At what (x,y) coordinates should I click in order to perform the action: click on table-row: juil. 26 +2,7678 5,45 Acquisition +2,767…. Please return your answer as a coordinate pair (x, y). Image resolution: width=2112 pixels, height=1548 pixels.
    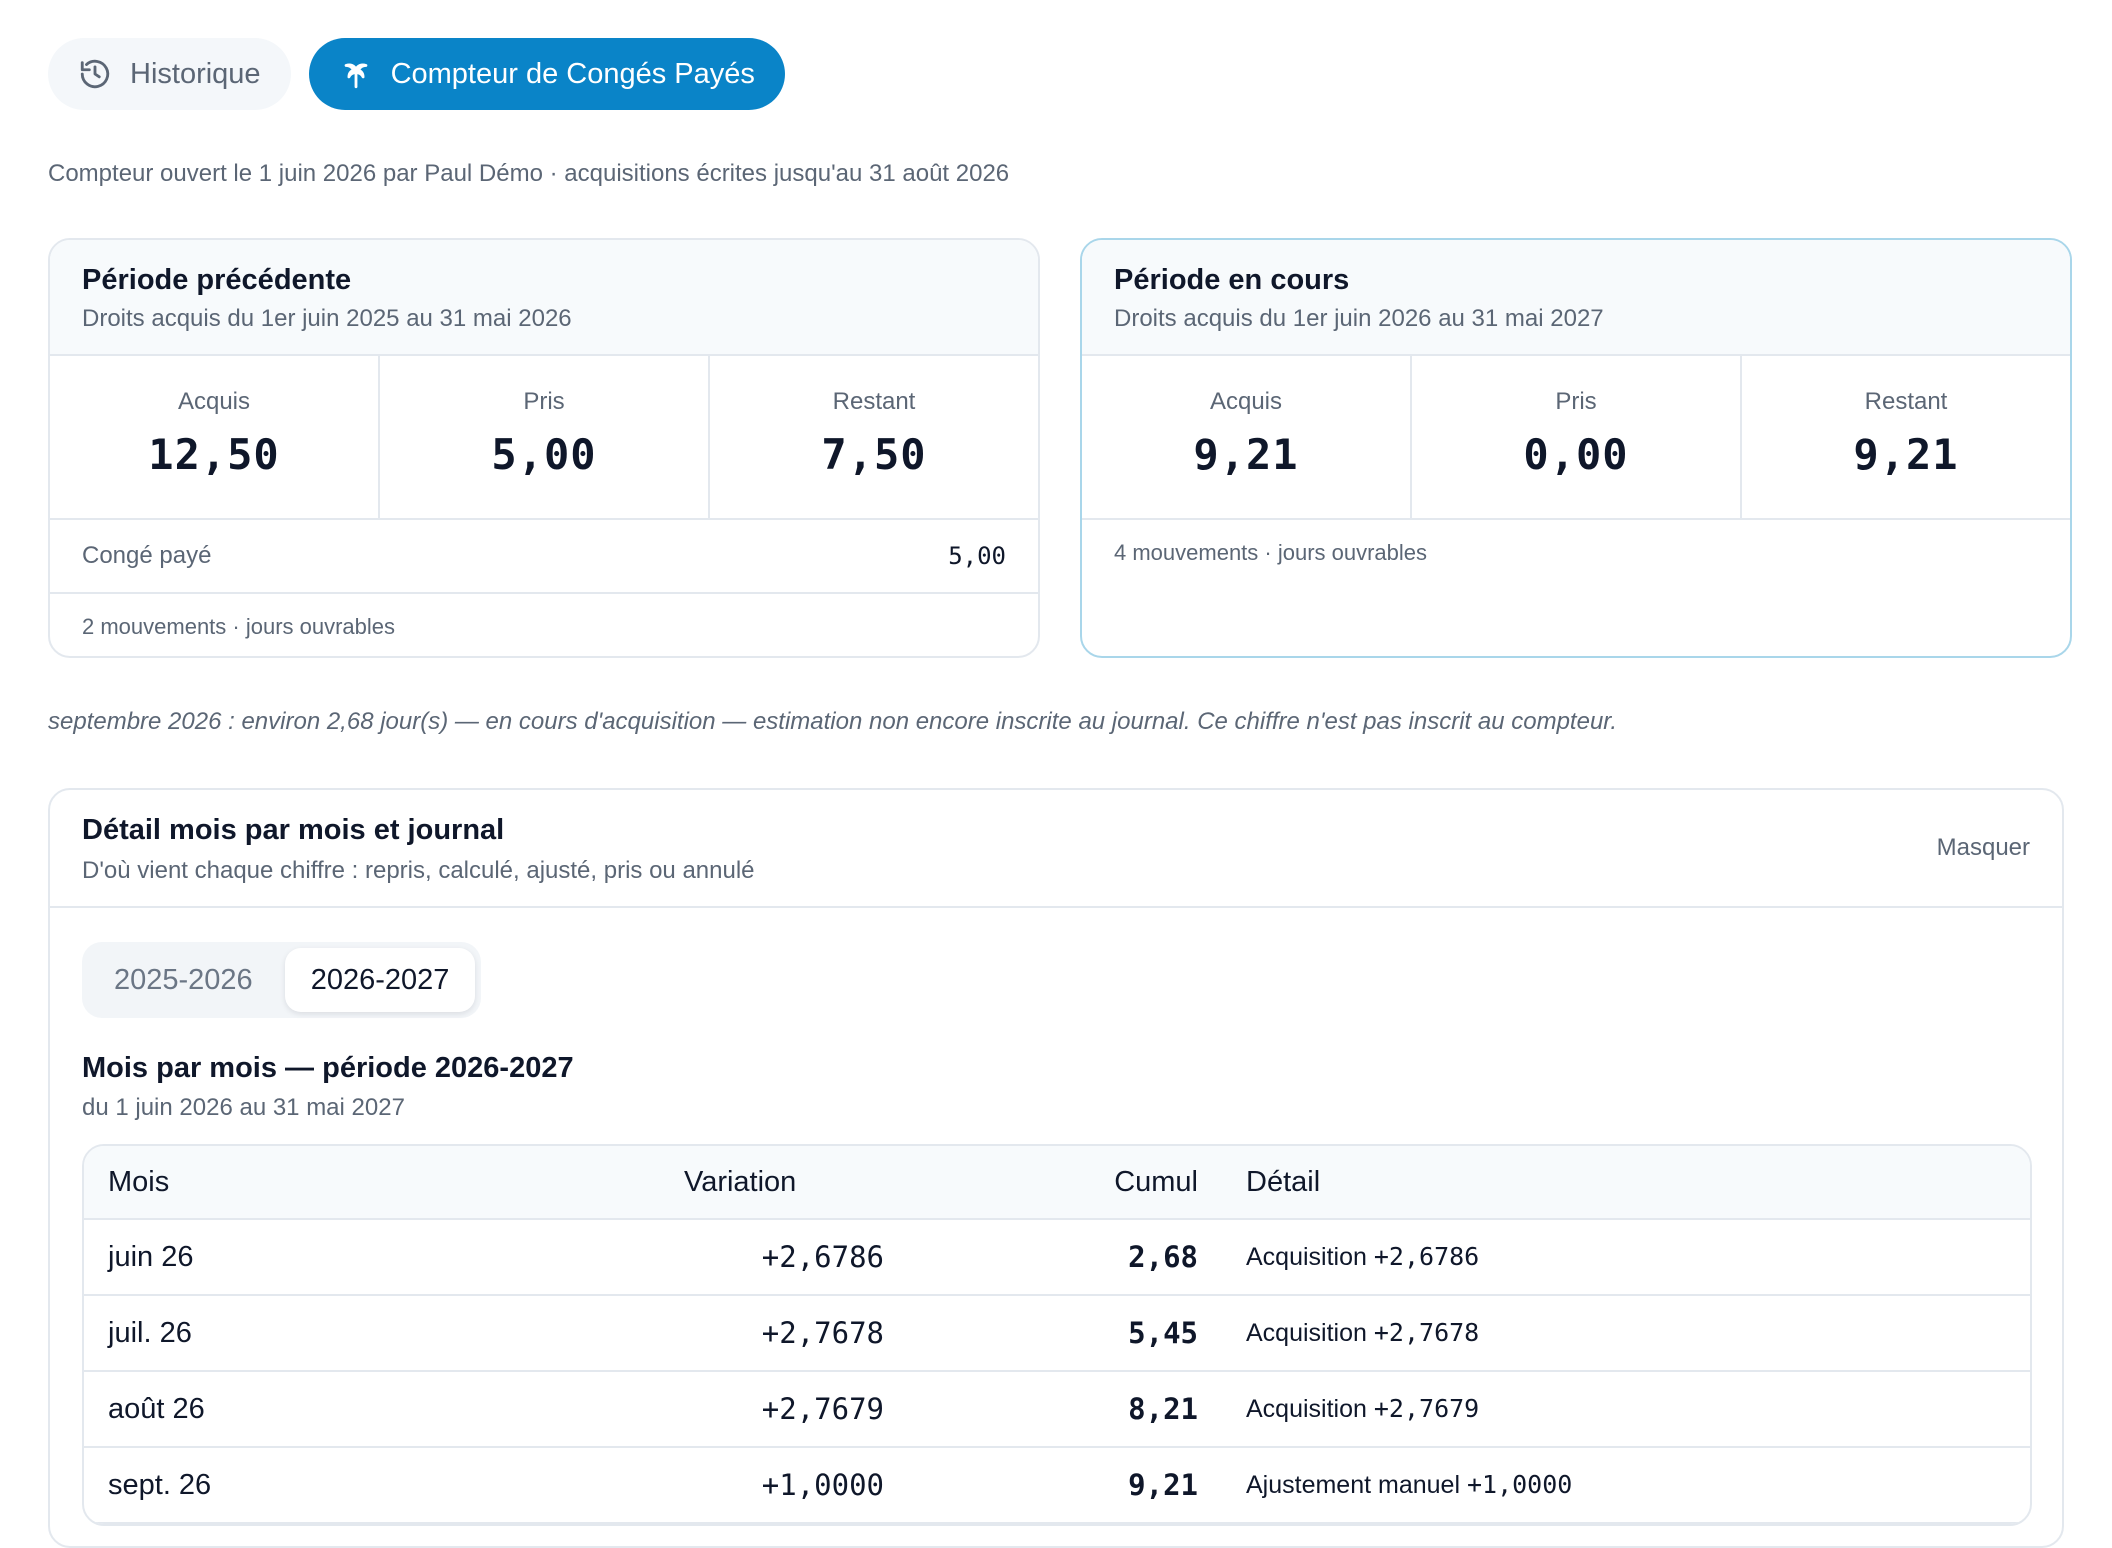
    Looking at the image, I should click on (1057, 1334).